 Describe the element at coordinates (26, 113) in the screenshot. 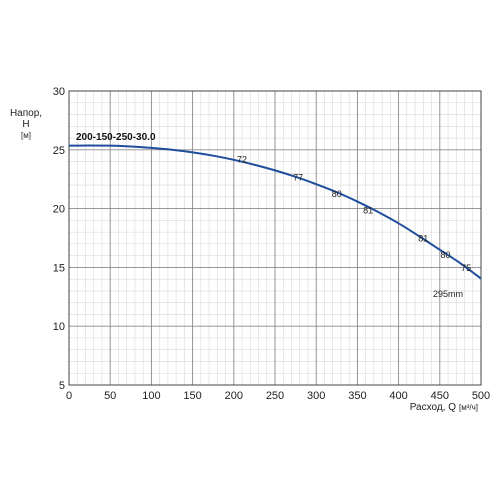

I see `y-axis-label-line: Напор,` at that location.